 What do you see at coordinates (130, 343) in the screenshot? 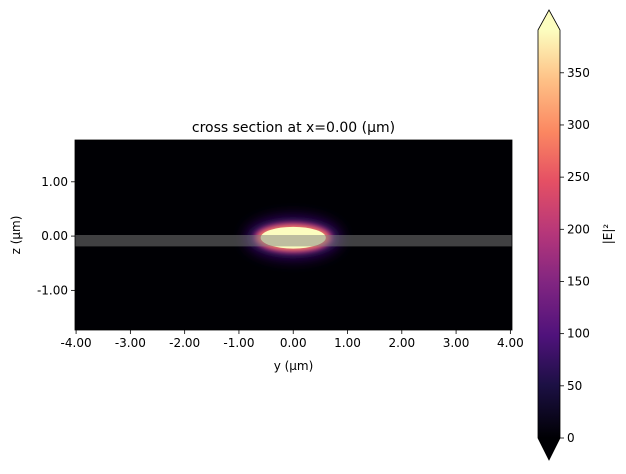
I see `x-tick-label: -3.00` at bounding box center [130, 343].